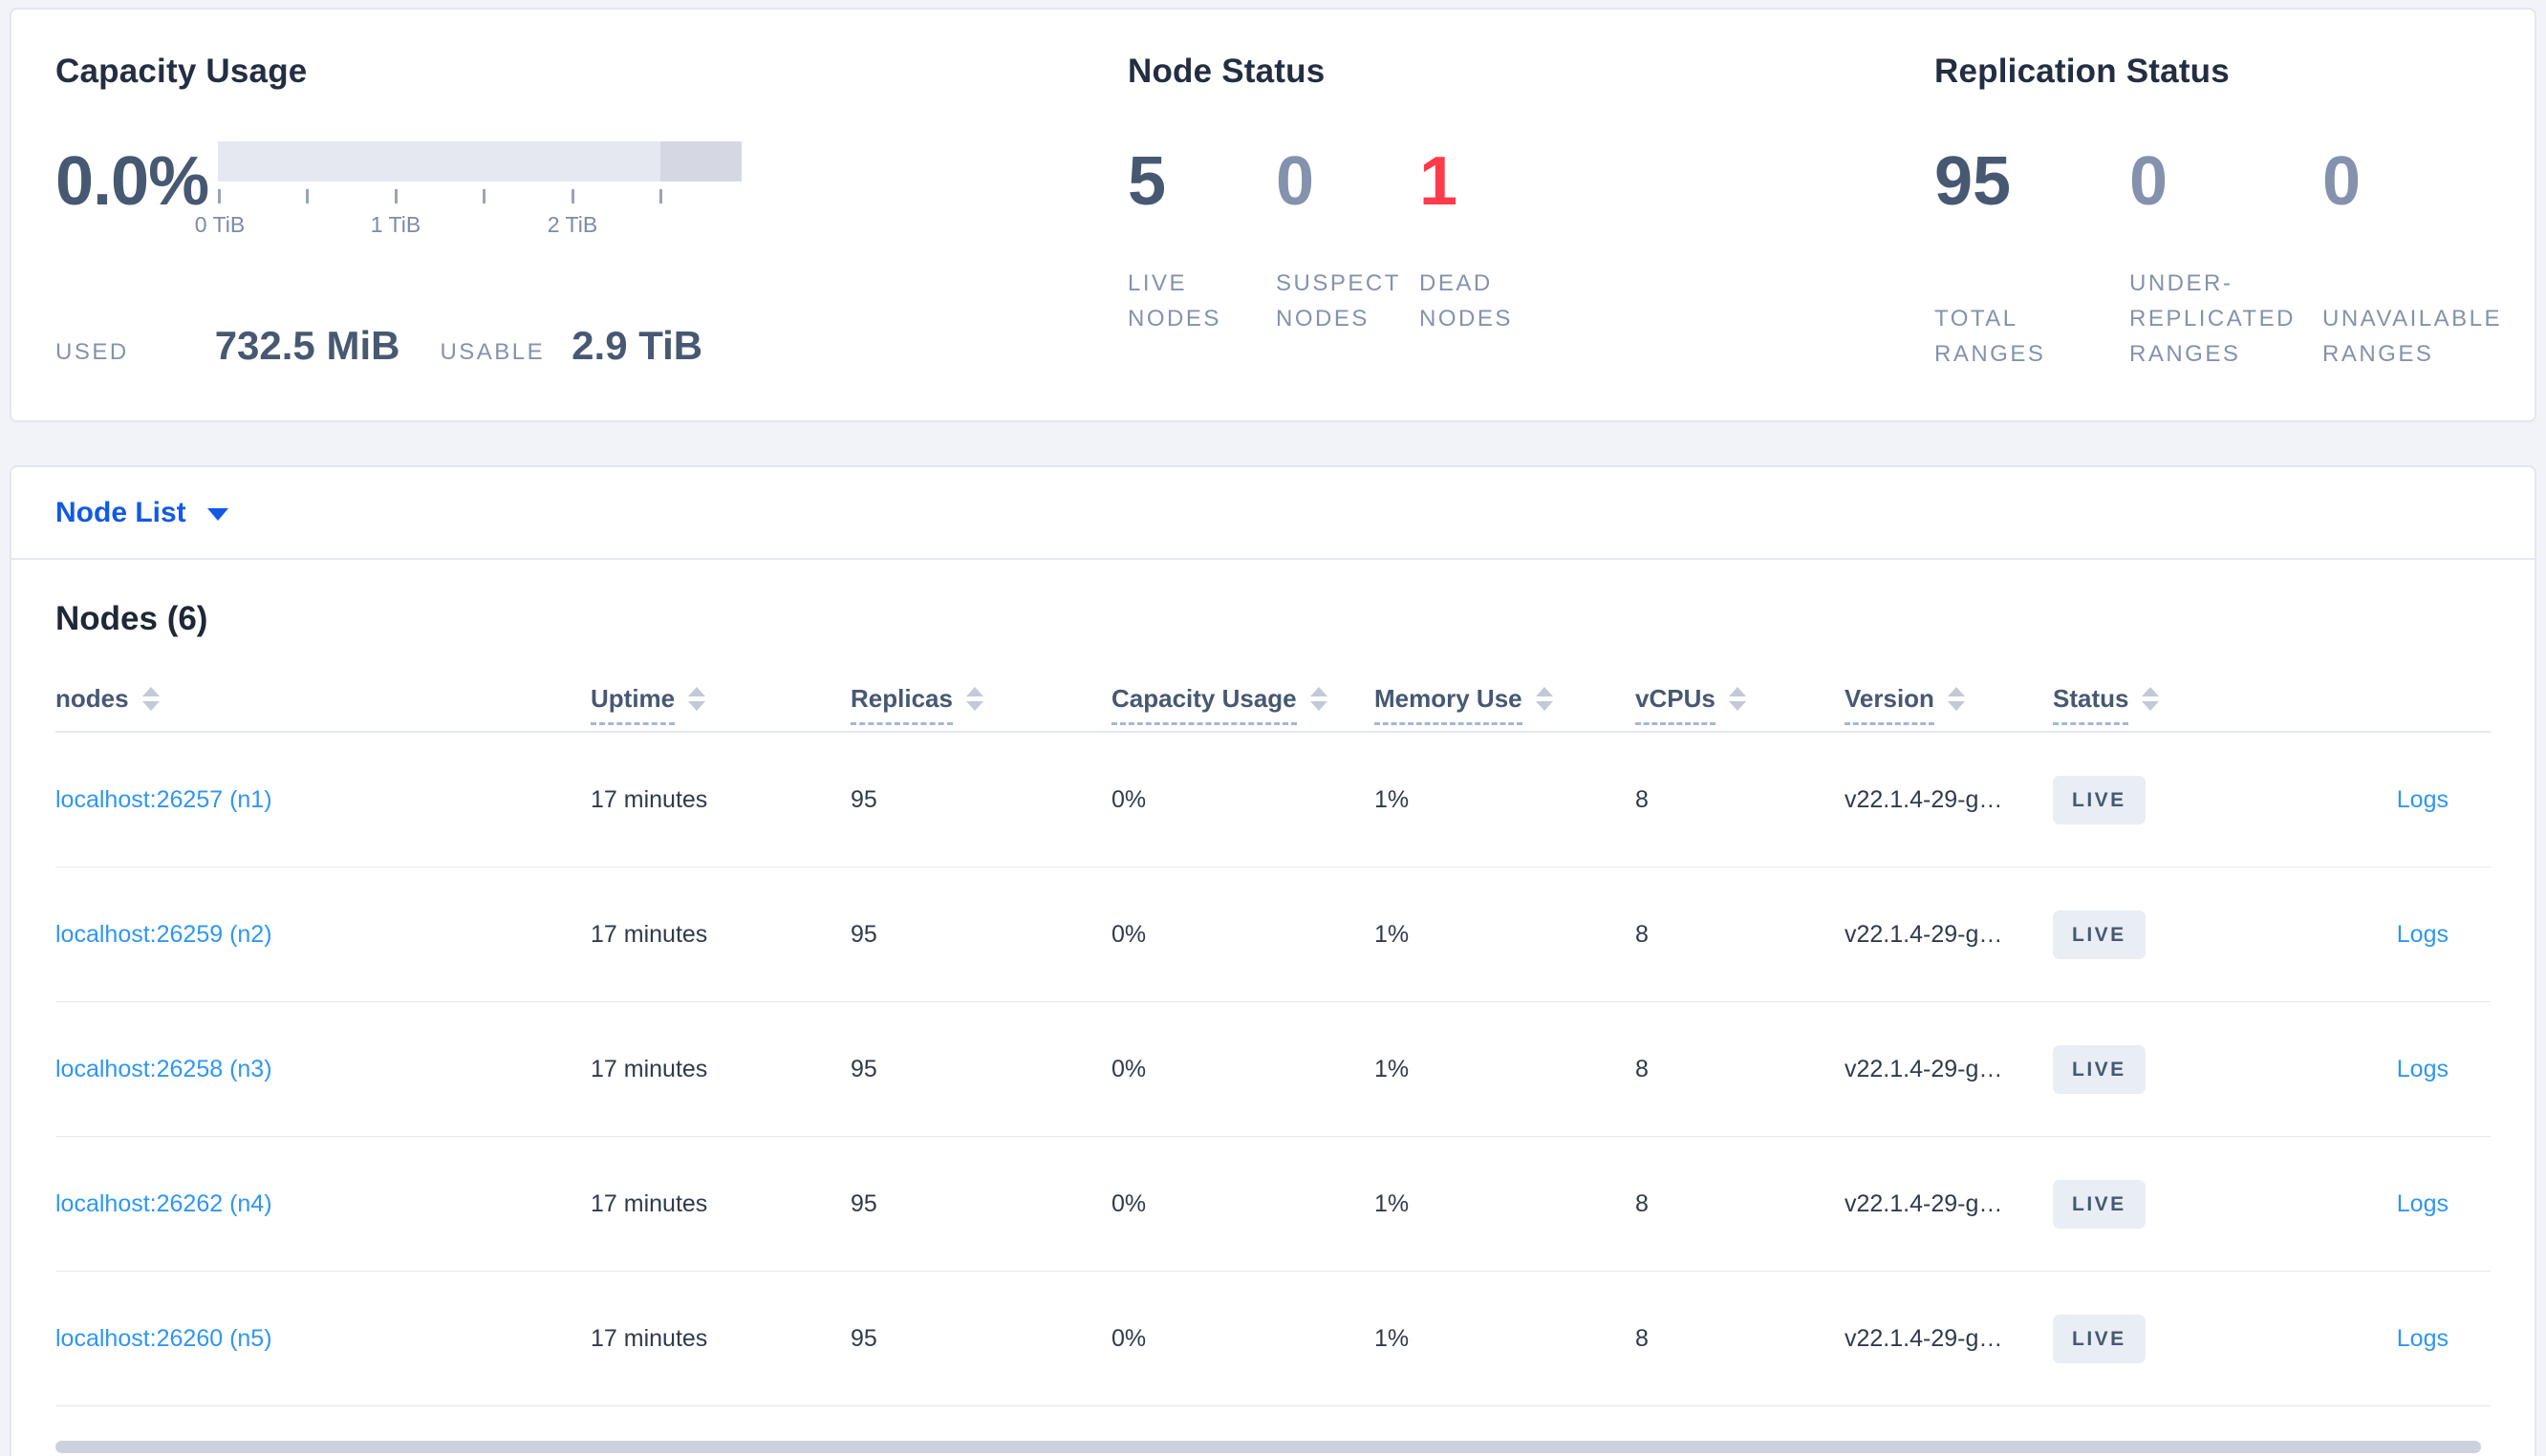 This screenshot has height=1456, width=2546. Describe the element at coordinates (1174, 301) in the screenshot. I see `live-nodes-label: LIVE NODES` at that location.